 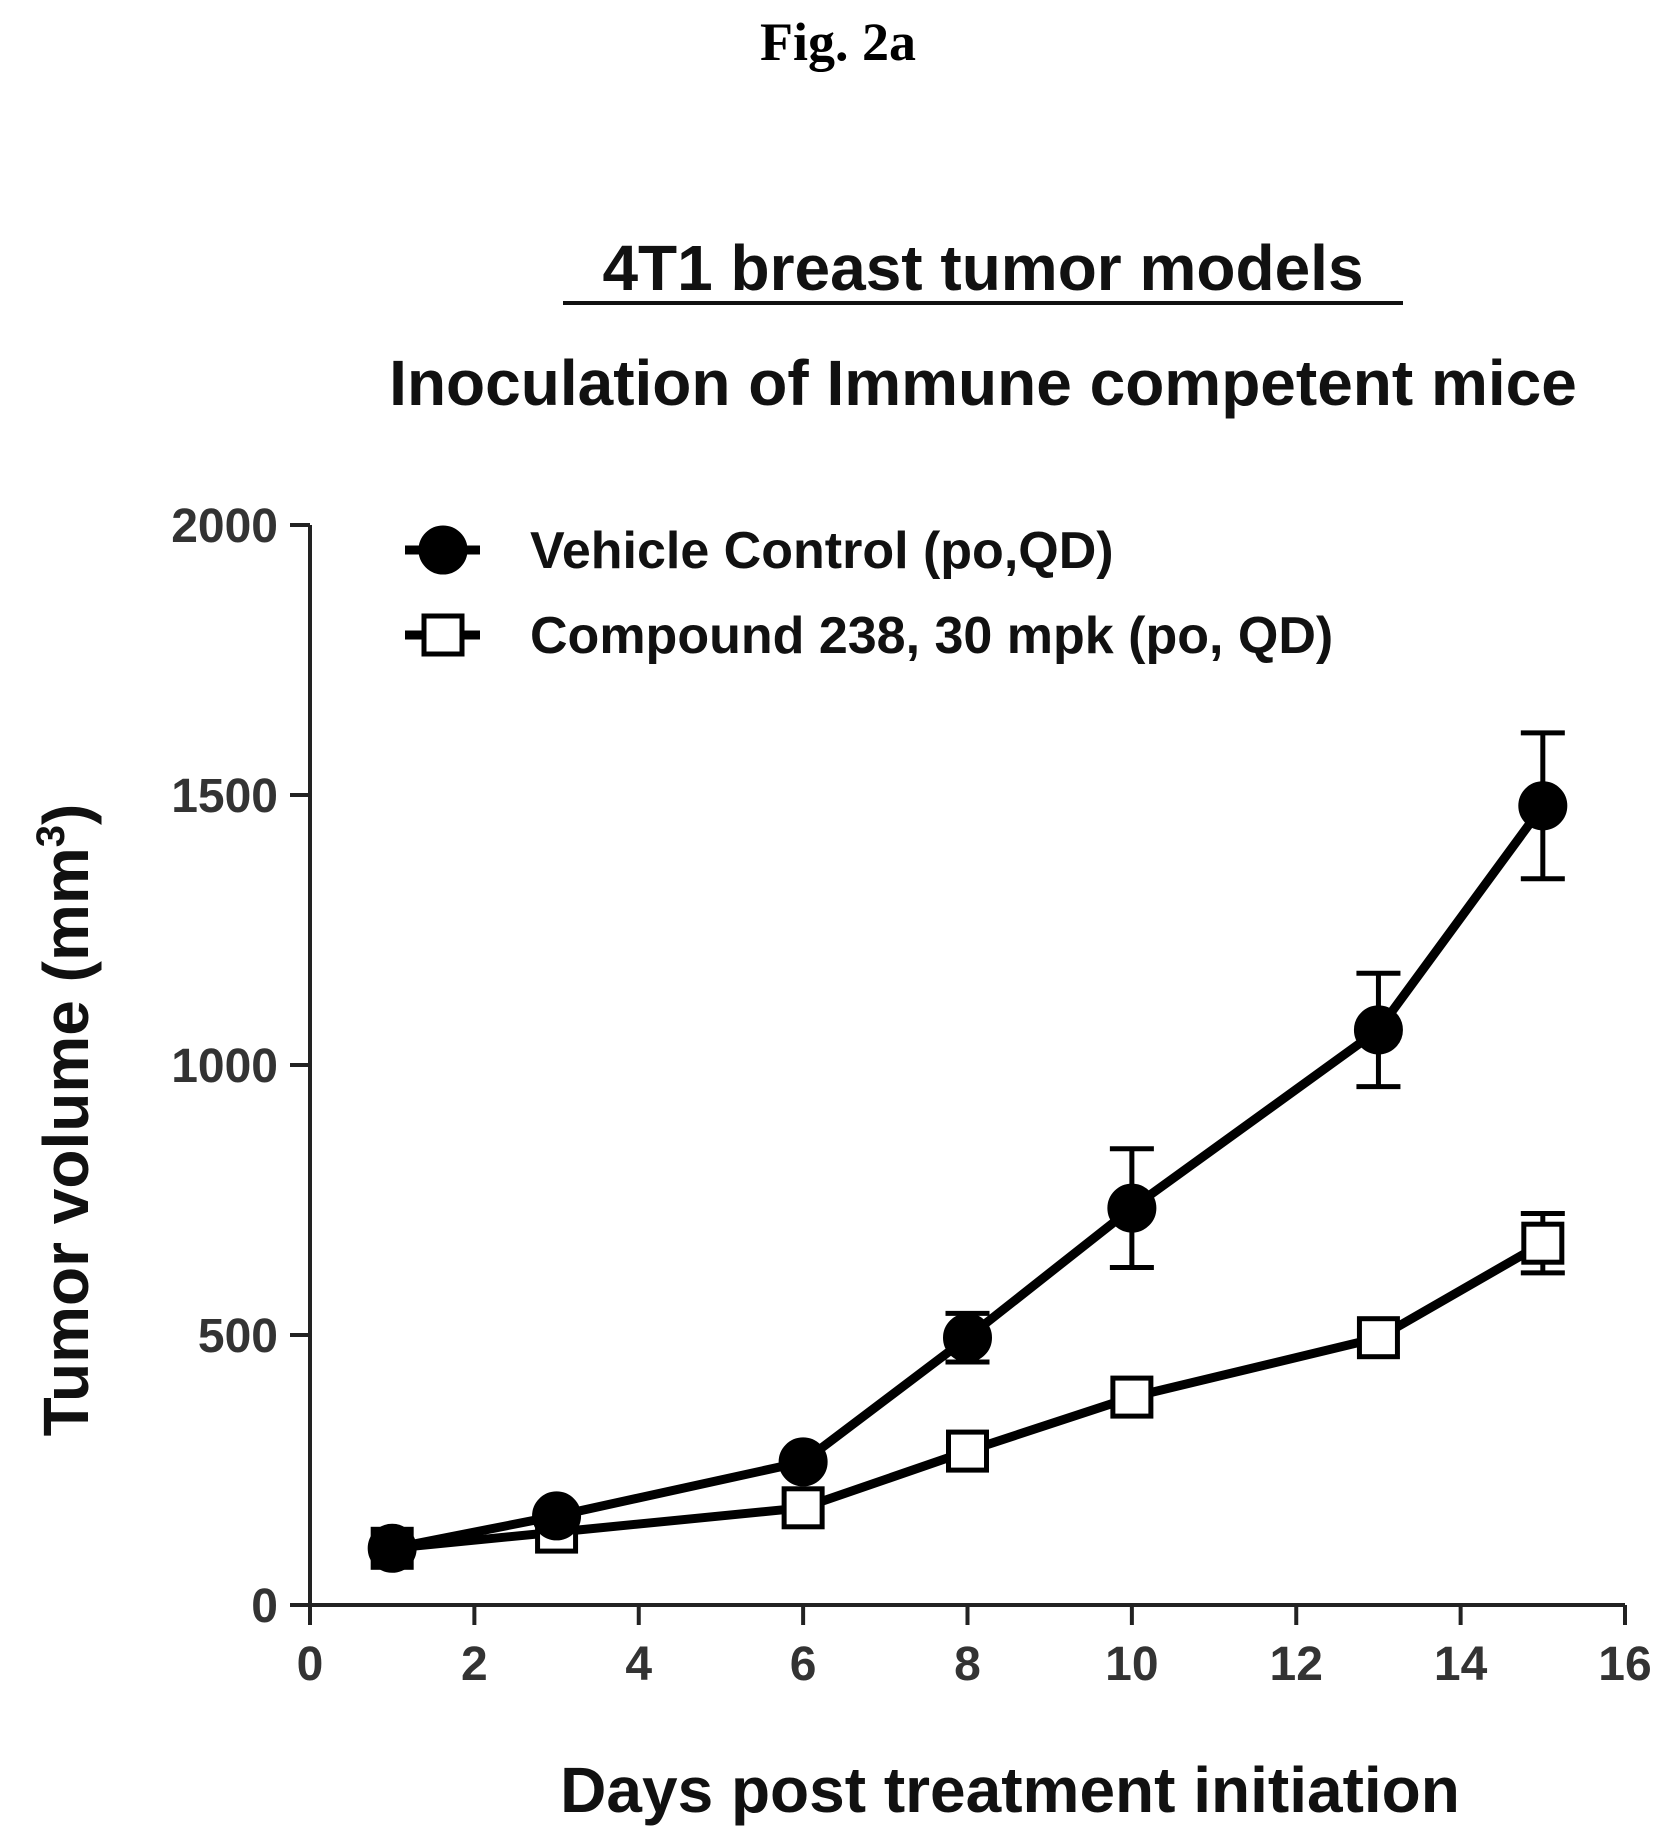 What do you see at coordinates (474, 1664) in the screenshot?
I see `x-tick-label: 2` at bounding box center [474, 1664].